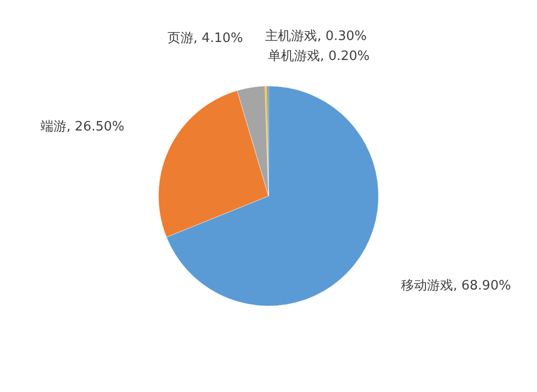  What do you see at coordinates (82, 127) in the screenshot?
I see `slice-label: 端游, 26.50%` at bounding box center [82, 127].